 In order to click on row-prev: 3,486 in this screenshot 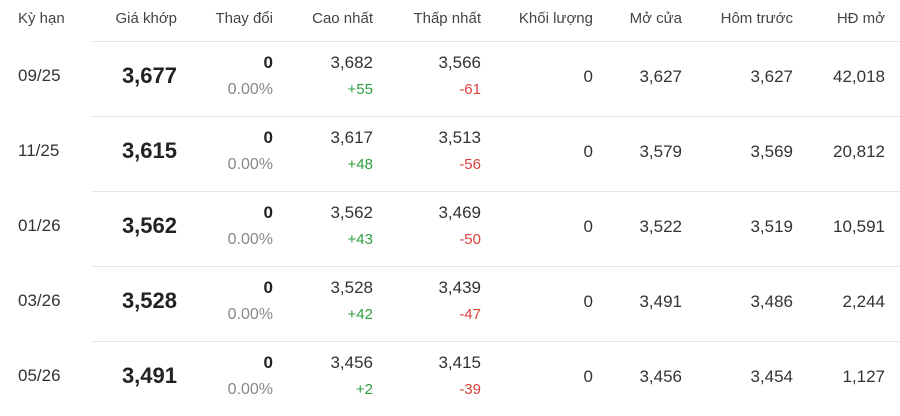, I will do `click(771, 301)`.